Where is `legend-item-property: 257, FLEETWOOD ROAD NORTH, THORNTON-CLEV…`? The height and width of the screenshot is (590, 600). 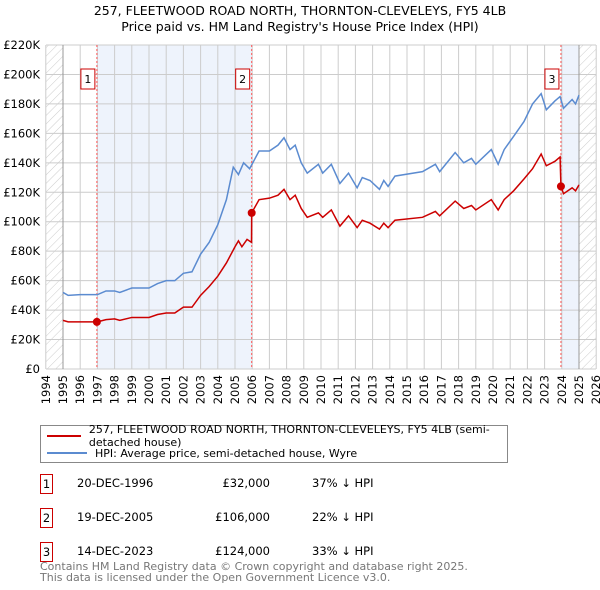 legend-item-property: 257, FLEETWOOD ROAD NORTH, THORNTON-CLEV… is located at coordinates (274, 436).